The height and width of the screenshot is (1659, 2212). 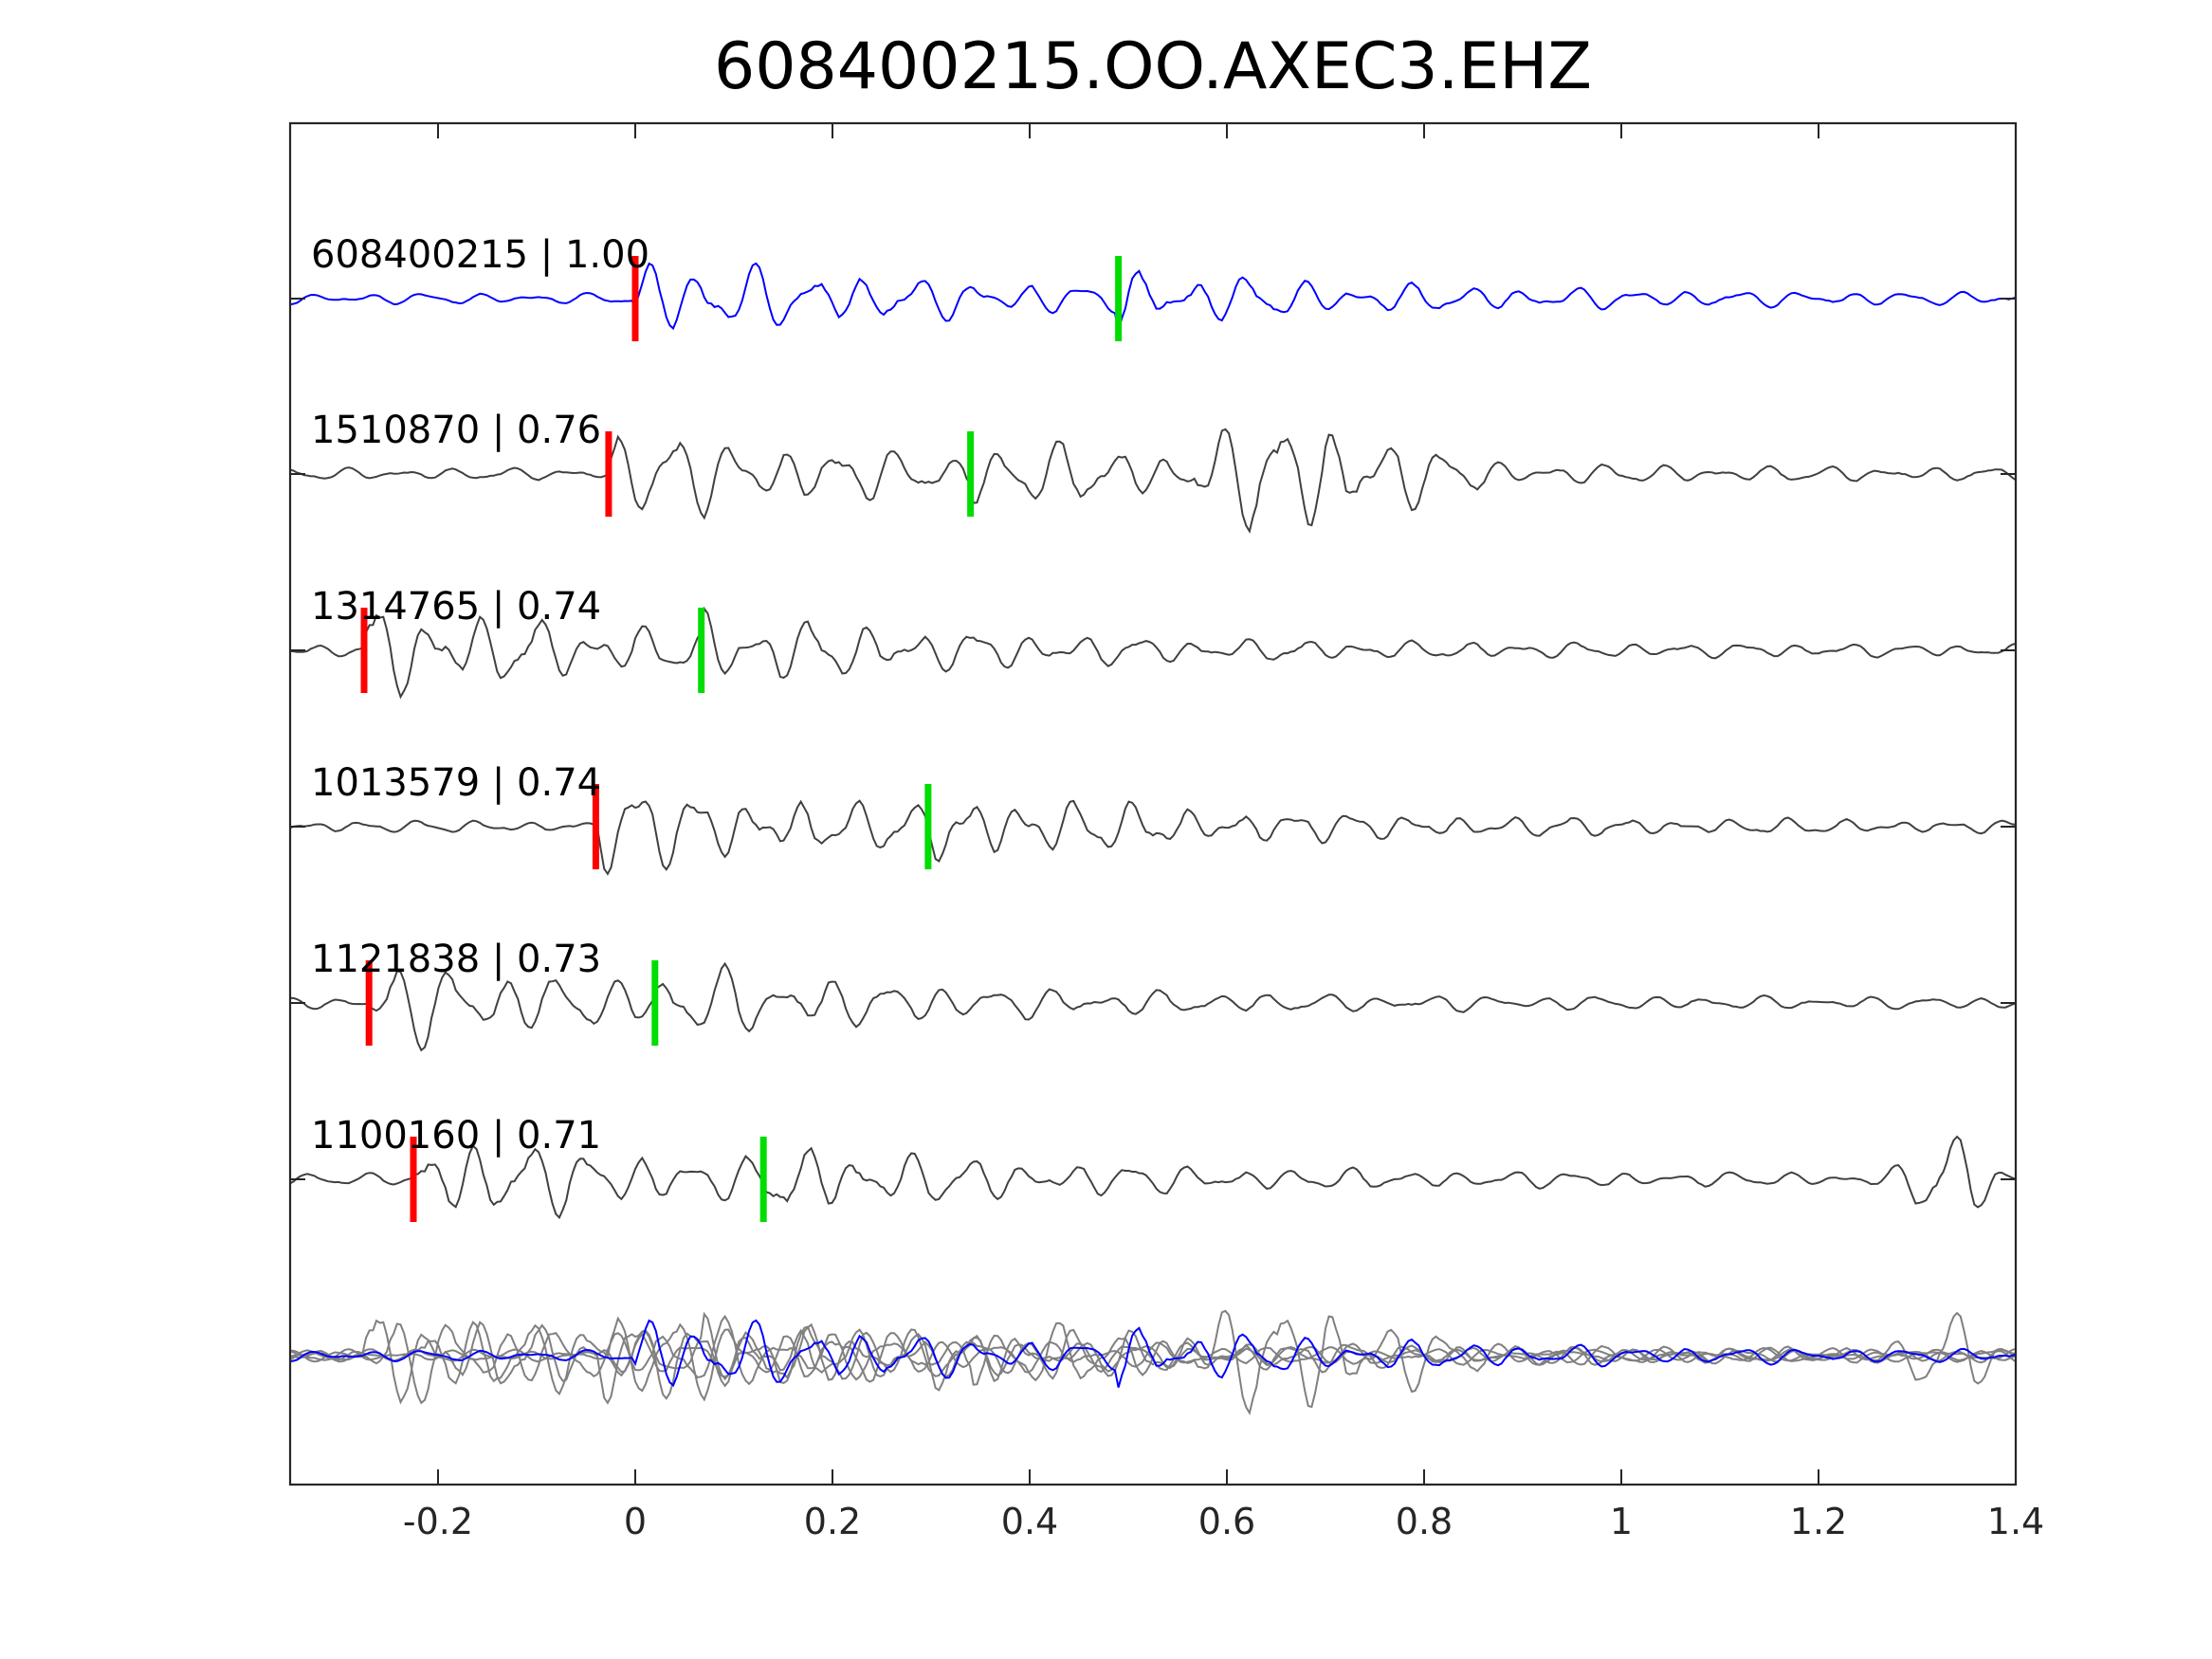 I want to click on x-tick-label: -0.2, so click(x=438, y=1521).